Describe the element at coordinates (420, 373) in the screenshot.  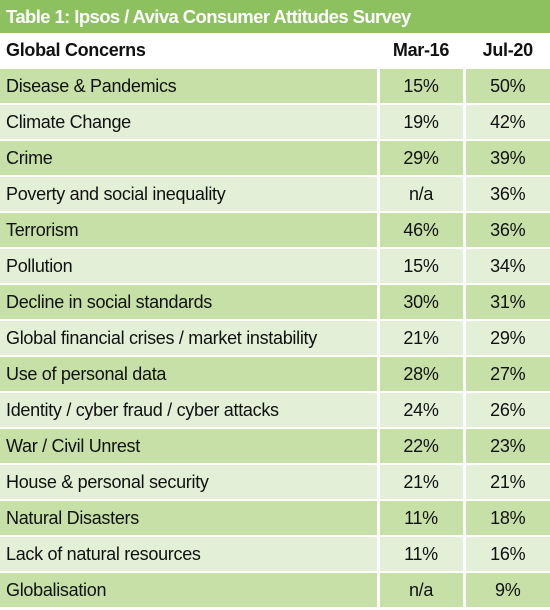
I see `mar-16-cell: 28%` at that location.